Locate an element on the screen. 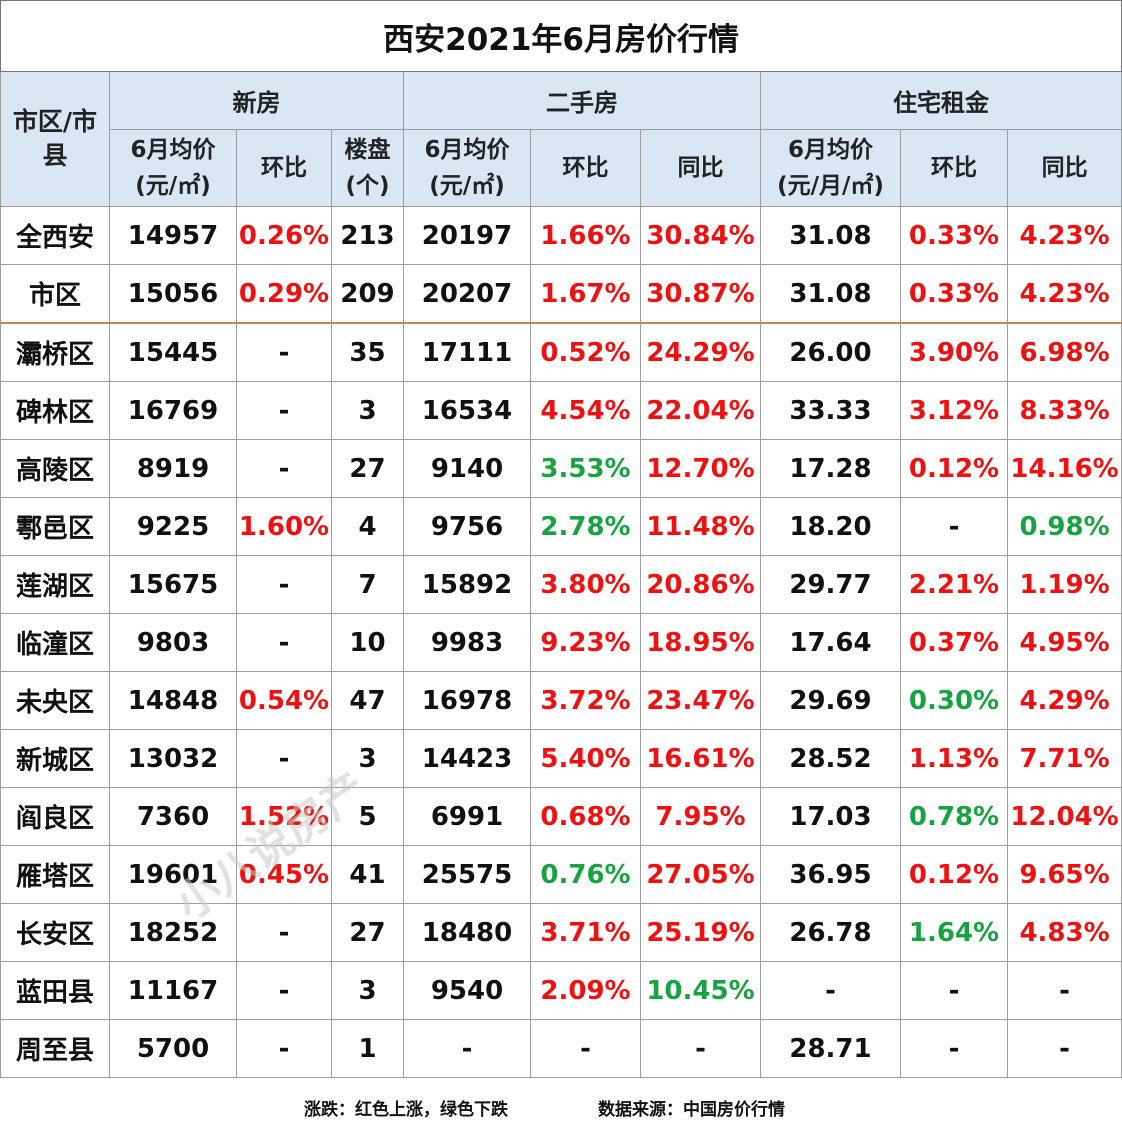 The width and height of the screenshot is (1122, 1134). rent-yoy-cell: 8.33% is located at coordinates (1064, 410).